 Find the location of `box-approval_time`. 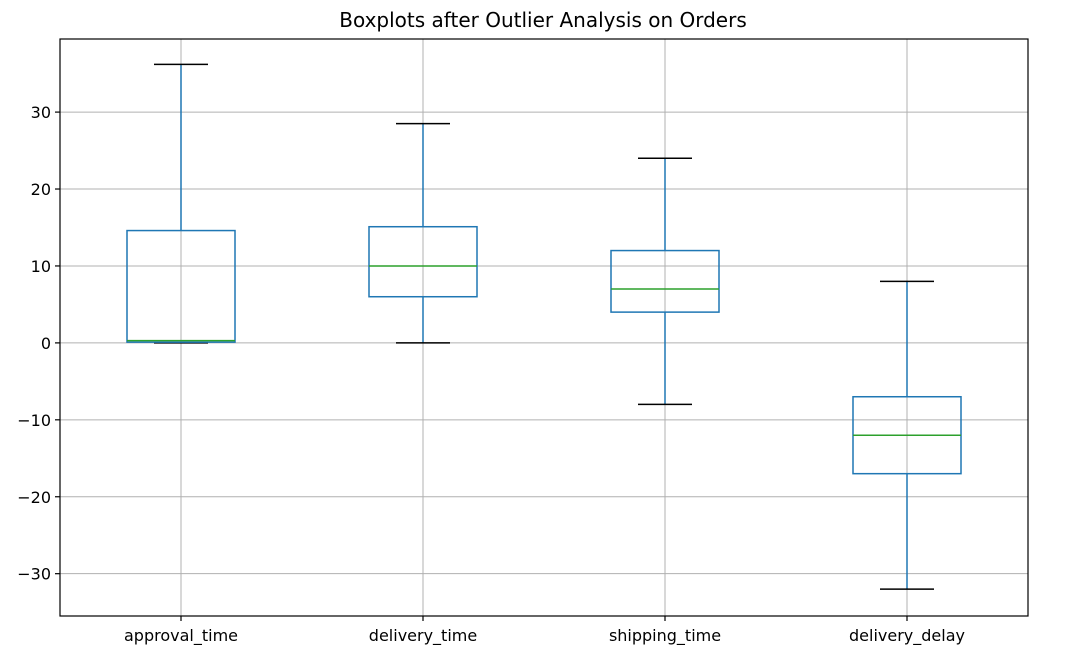

box-approval_time is located at coordinates (181, 203).